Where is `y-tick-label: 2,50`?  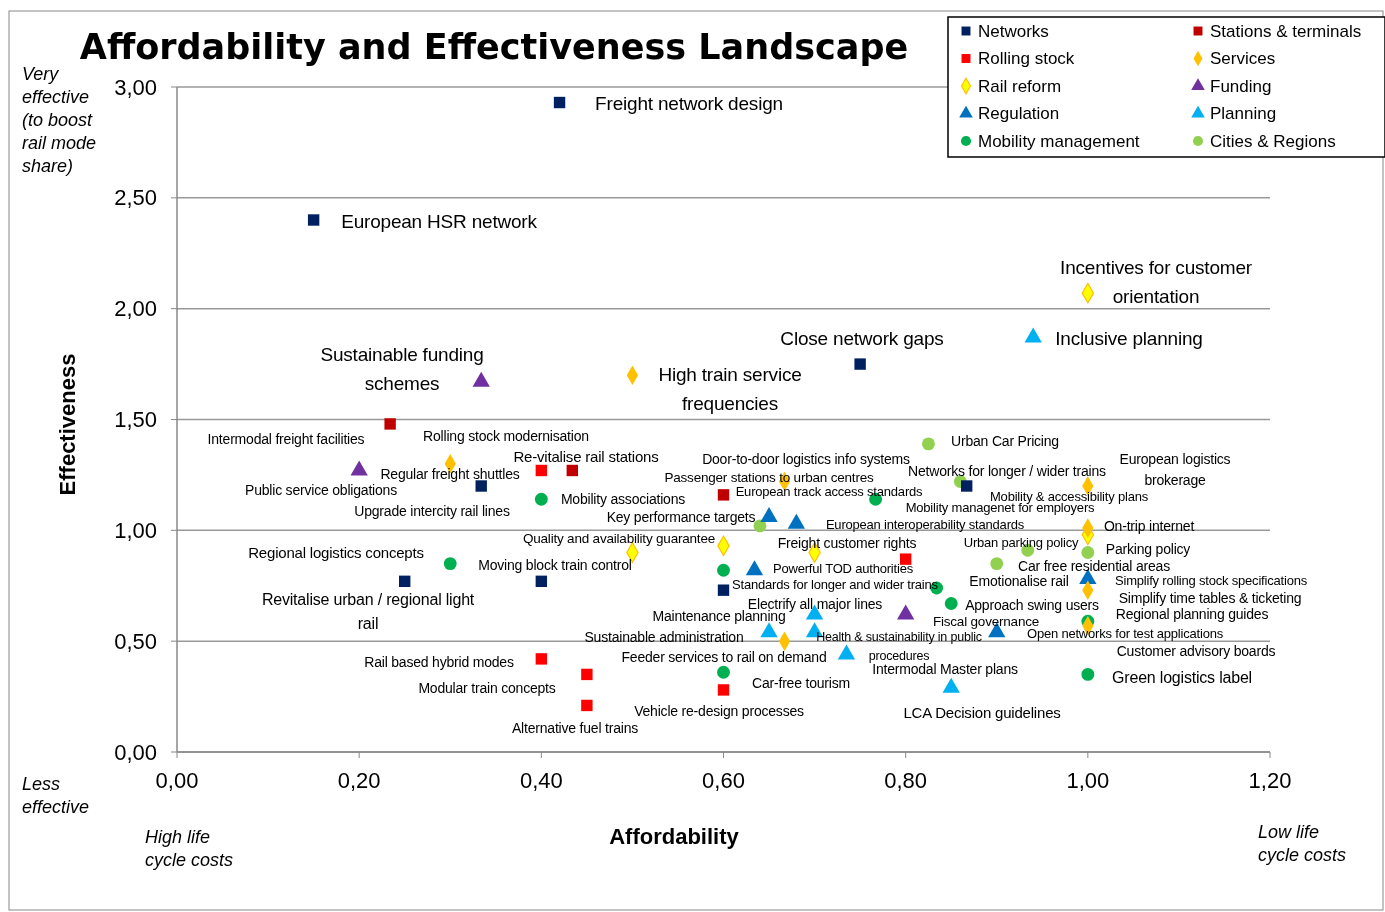 y-tick-label: 2,50 is located at coordinates (135, 198).